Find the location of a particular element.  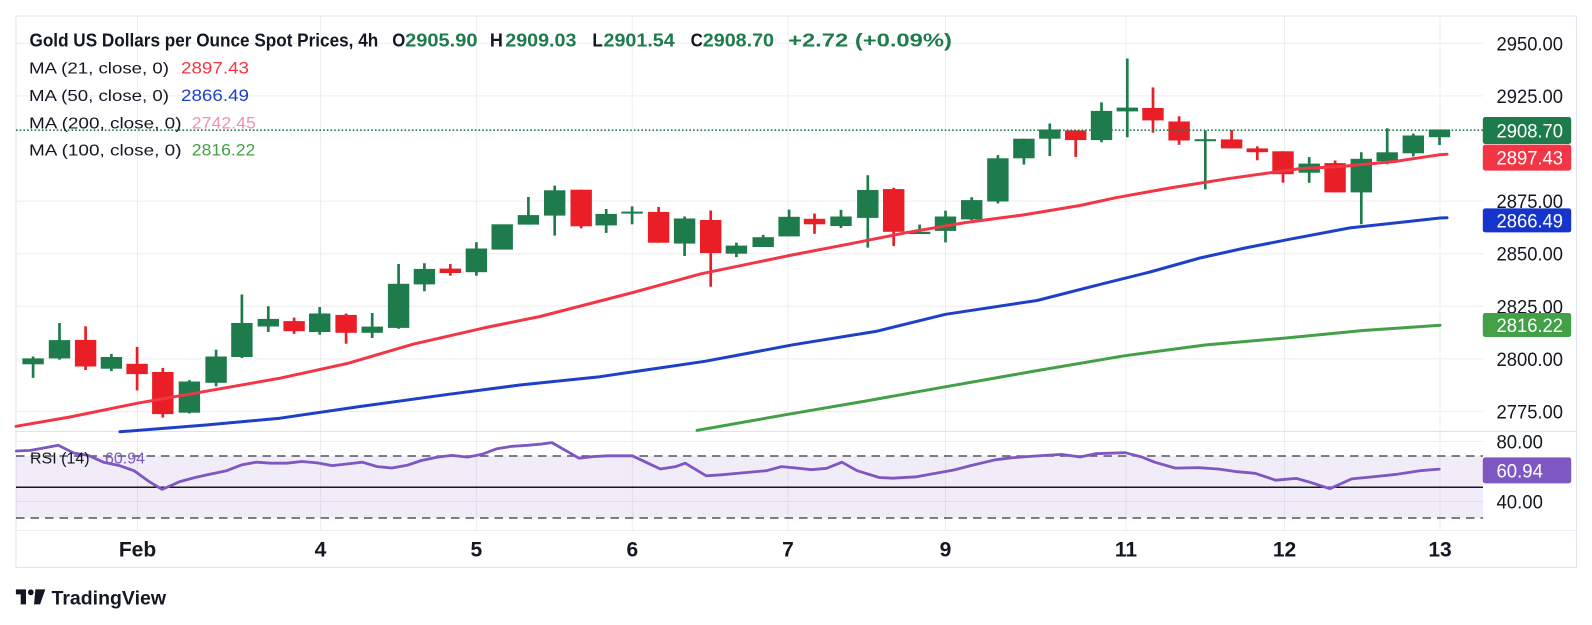

svg-text: 2875.00 is located at coordinates (1530, 202).